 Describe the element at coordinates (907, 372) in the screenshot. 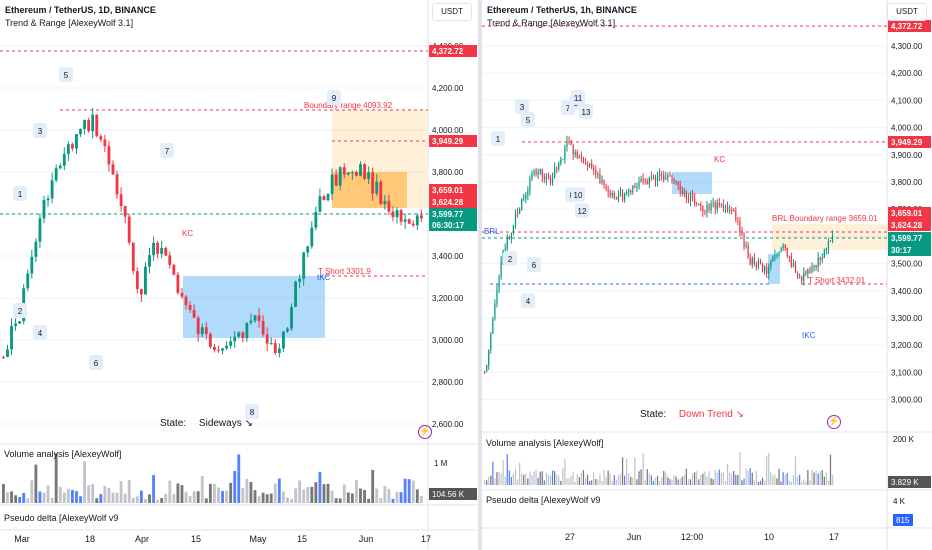

I see `price-axis-label: 3,100.00` at that location.